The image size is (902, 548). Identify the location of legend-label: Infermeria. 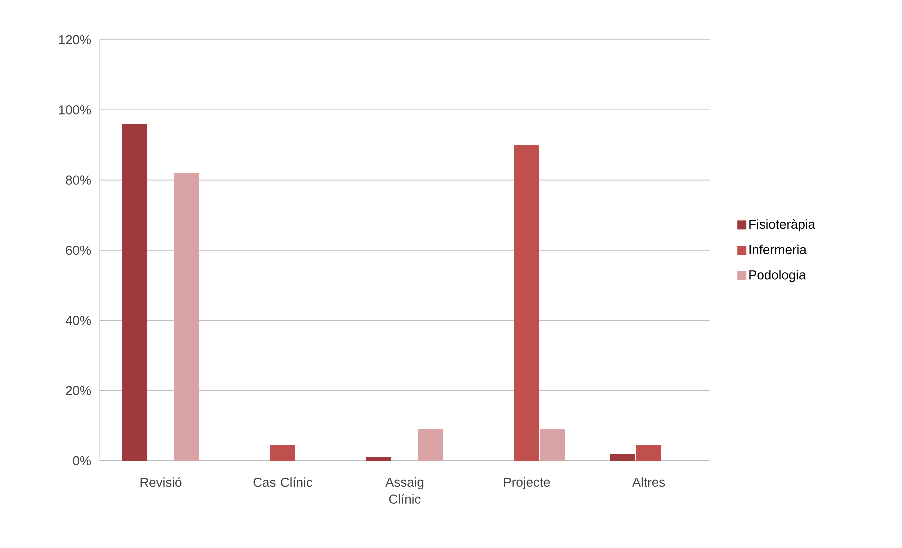
(778, 249).